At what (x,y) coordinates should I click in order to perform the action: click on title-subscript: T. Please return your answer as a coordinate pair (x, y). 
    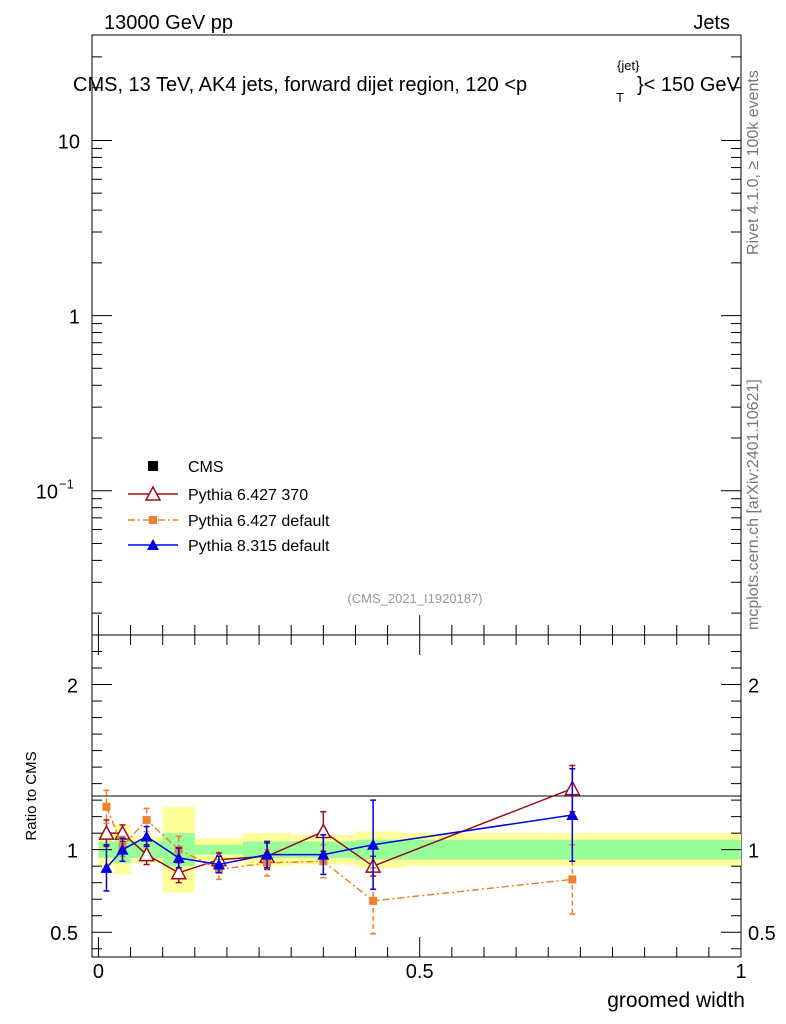
    Looking at the image, I should click on (620, 97).